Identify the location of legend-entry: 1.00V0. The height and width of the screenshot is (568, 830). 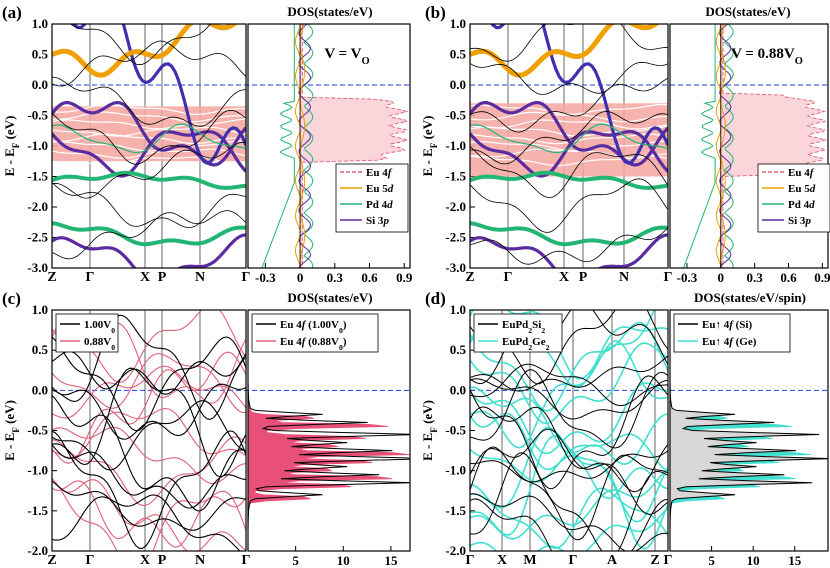
(99, 327).